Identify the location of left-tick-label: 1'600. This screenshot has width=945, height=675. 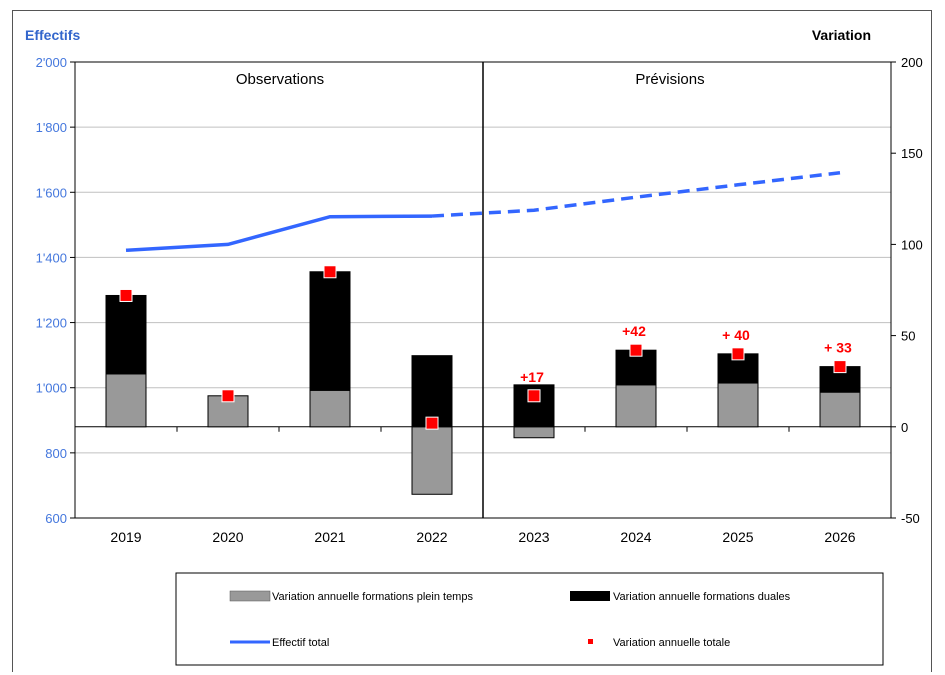
(51, 192).